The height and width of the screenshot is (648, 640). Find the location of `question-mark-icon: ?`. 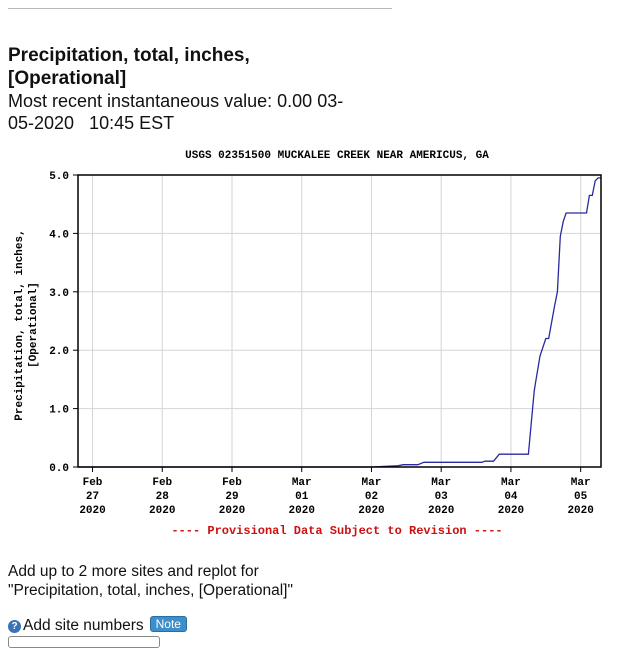

question-mark-icon: ? is located at coordinates (14, 626).